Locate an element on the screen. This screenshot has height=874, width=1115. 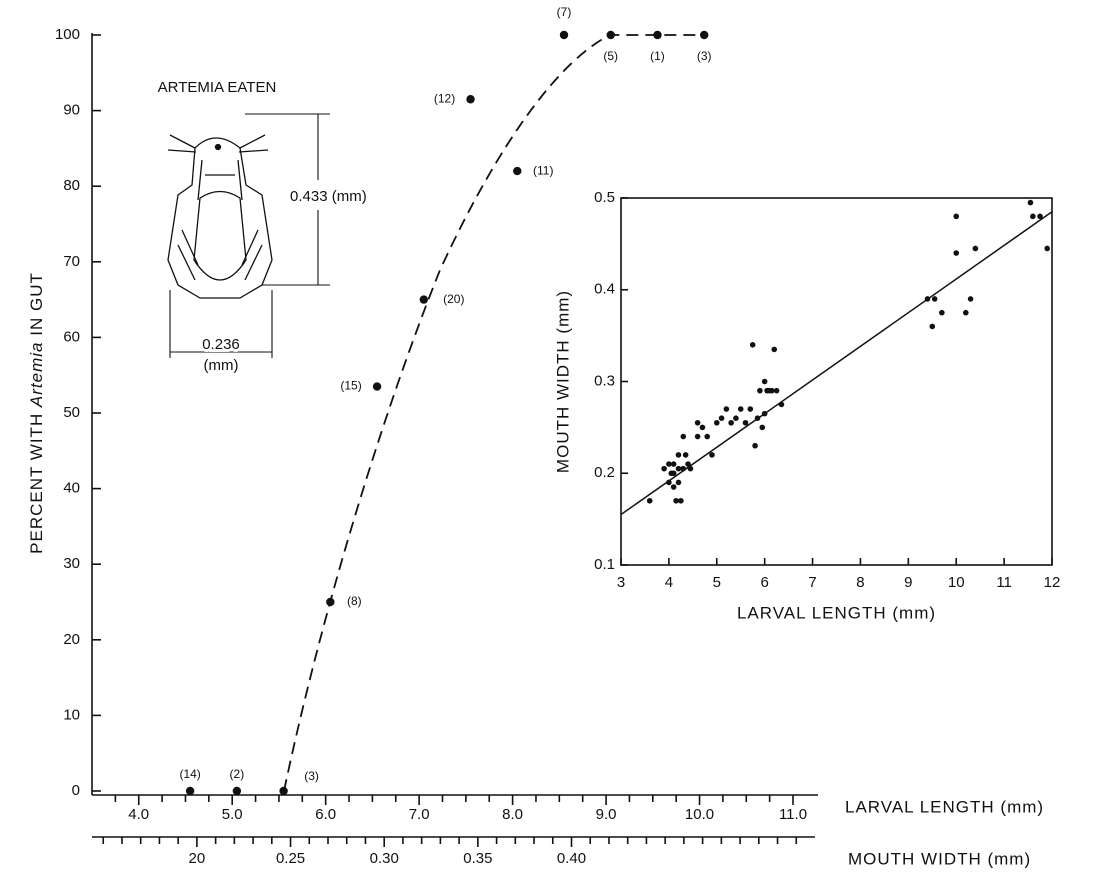
x-tick-label: 11.0 is located at coordinates (793, 814).